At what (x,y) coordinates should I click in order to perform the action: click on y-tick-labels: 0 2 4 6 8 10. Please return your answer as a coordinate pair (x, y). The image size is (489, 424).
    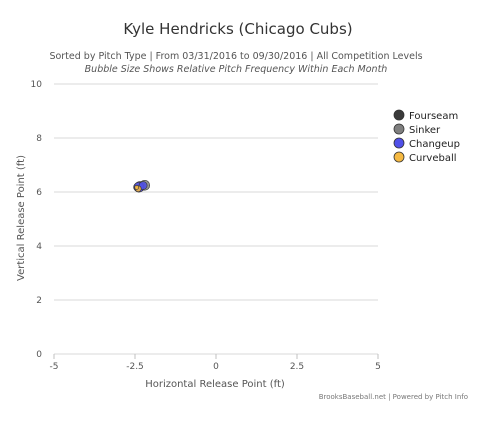
    Looking at the image, I should click on (37, 220).